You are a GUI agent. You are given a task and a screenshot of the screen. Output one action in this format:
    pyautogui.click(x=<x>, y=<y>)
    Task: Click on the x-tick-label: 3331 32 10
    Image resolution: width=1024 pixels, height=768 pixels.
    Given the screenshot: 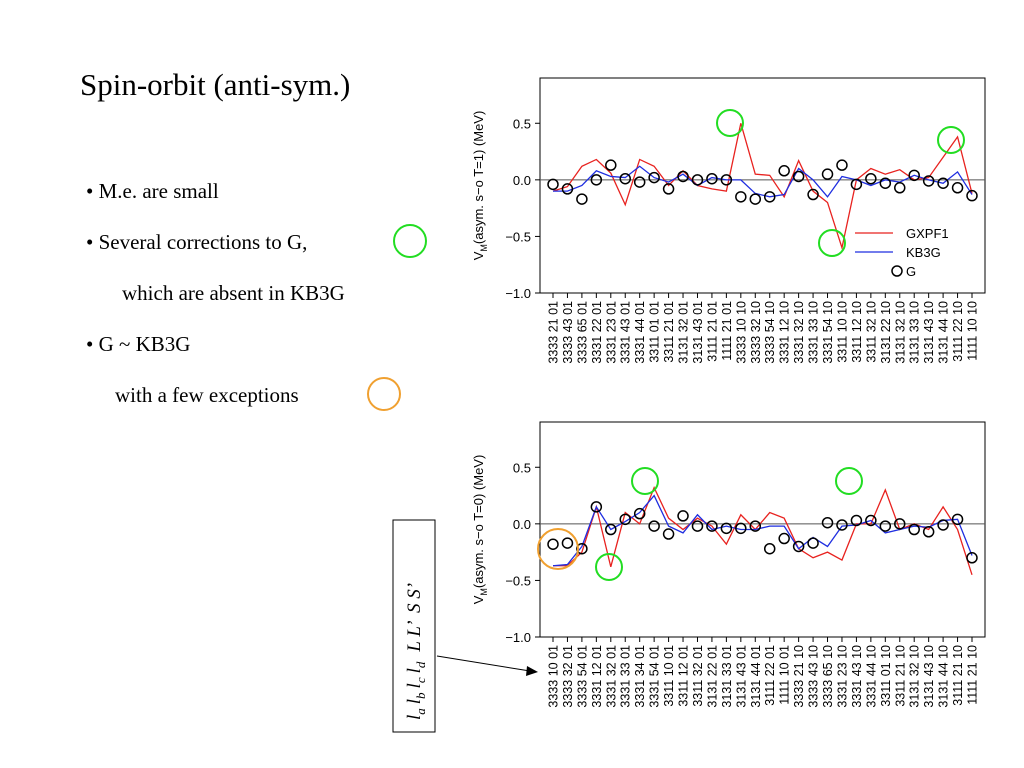 What is the action you would take?
    pyautogui.click(x=799, y=332)
    